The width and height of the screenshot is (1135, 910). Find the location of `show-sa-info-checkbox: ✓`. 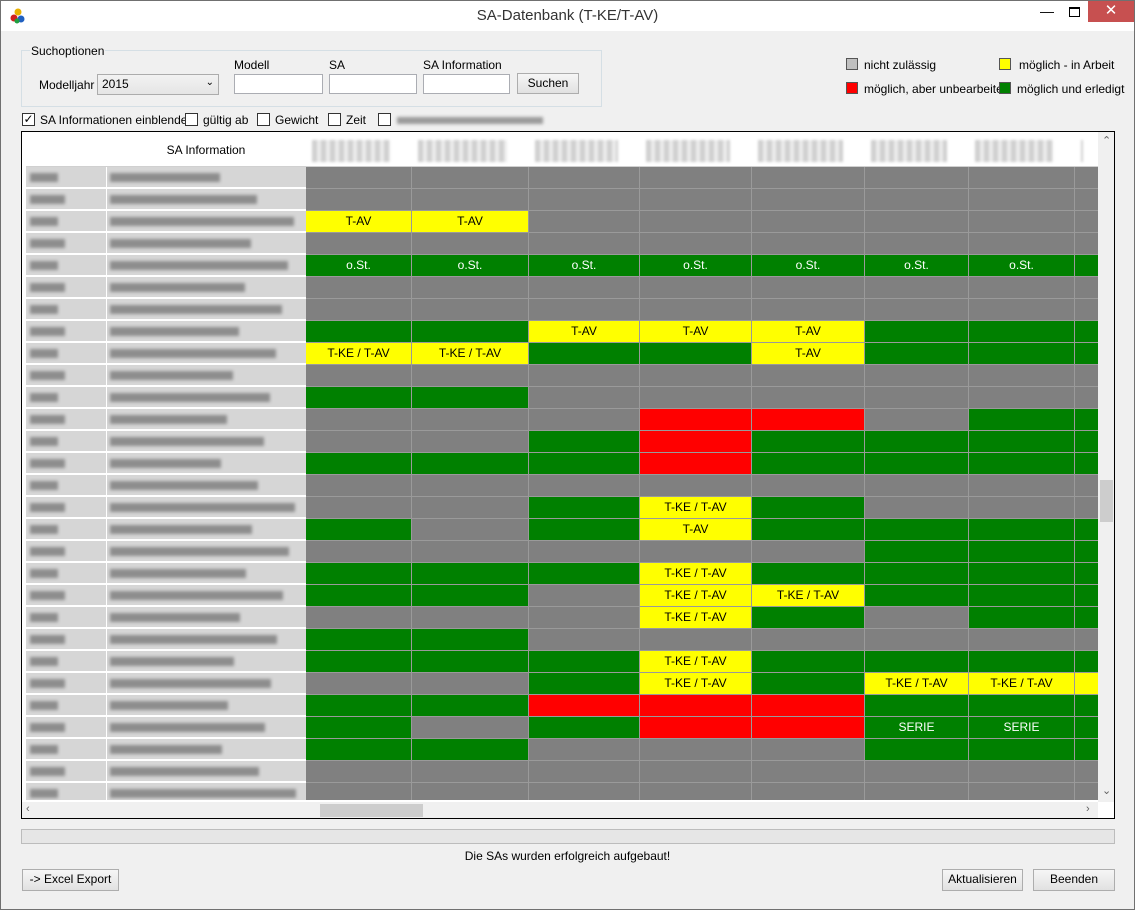

show-sa-info-checkbox: ✓ is located at coordinates (28, 119).